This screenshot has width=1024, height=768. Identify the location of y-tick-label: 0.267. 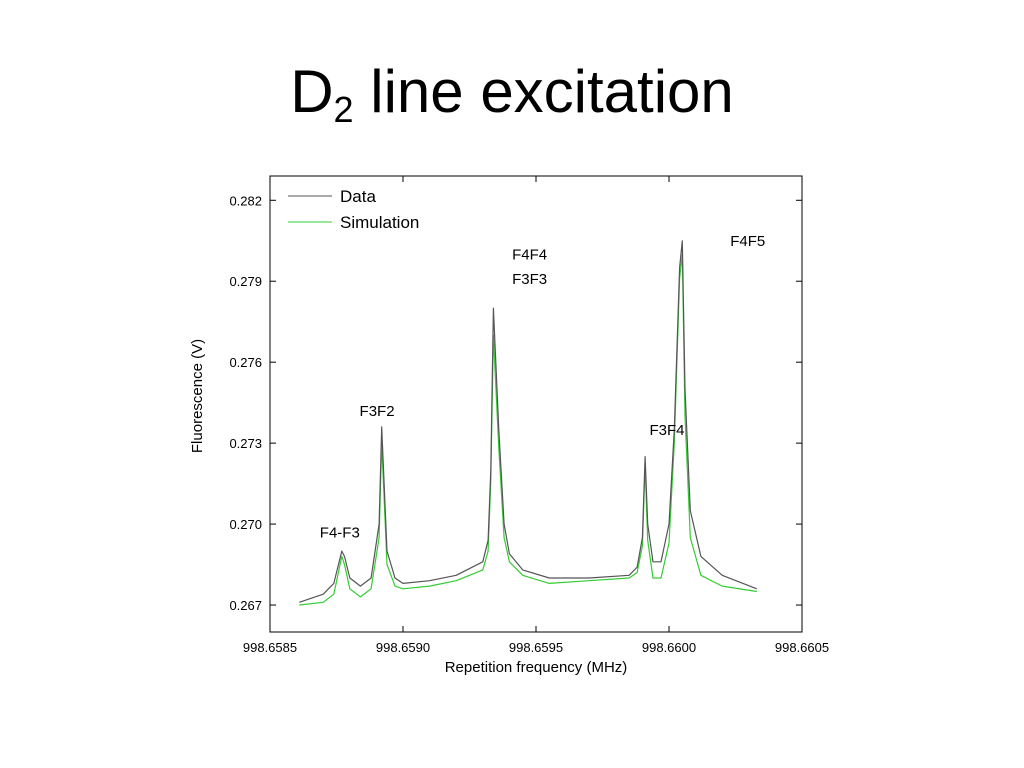
(245, 605).